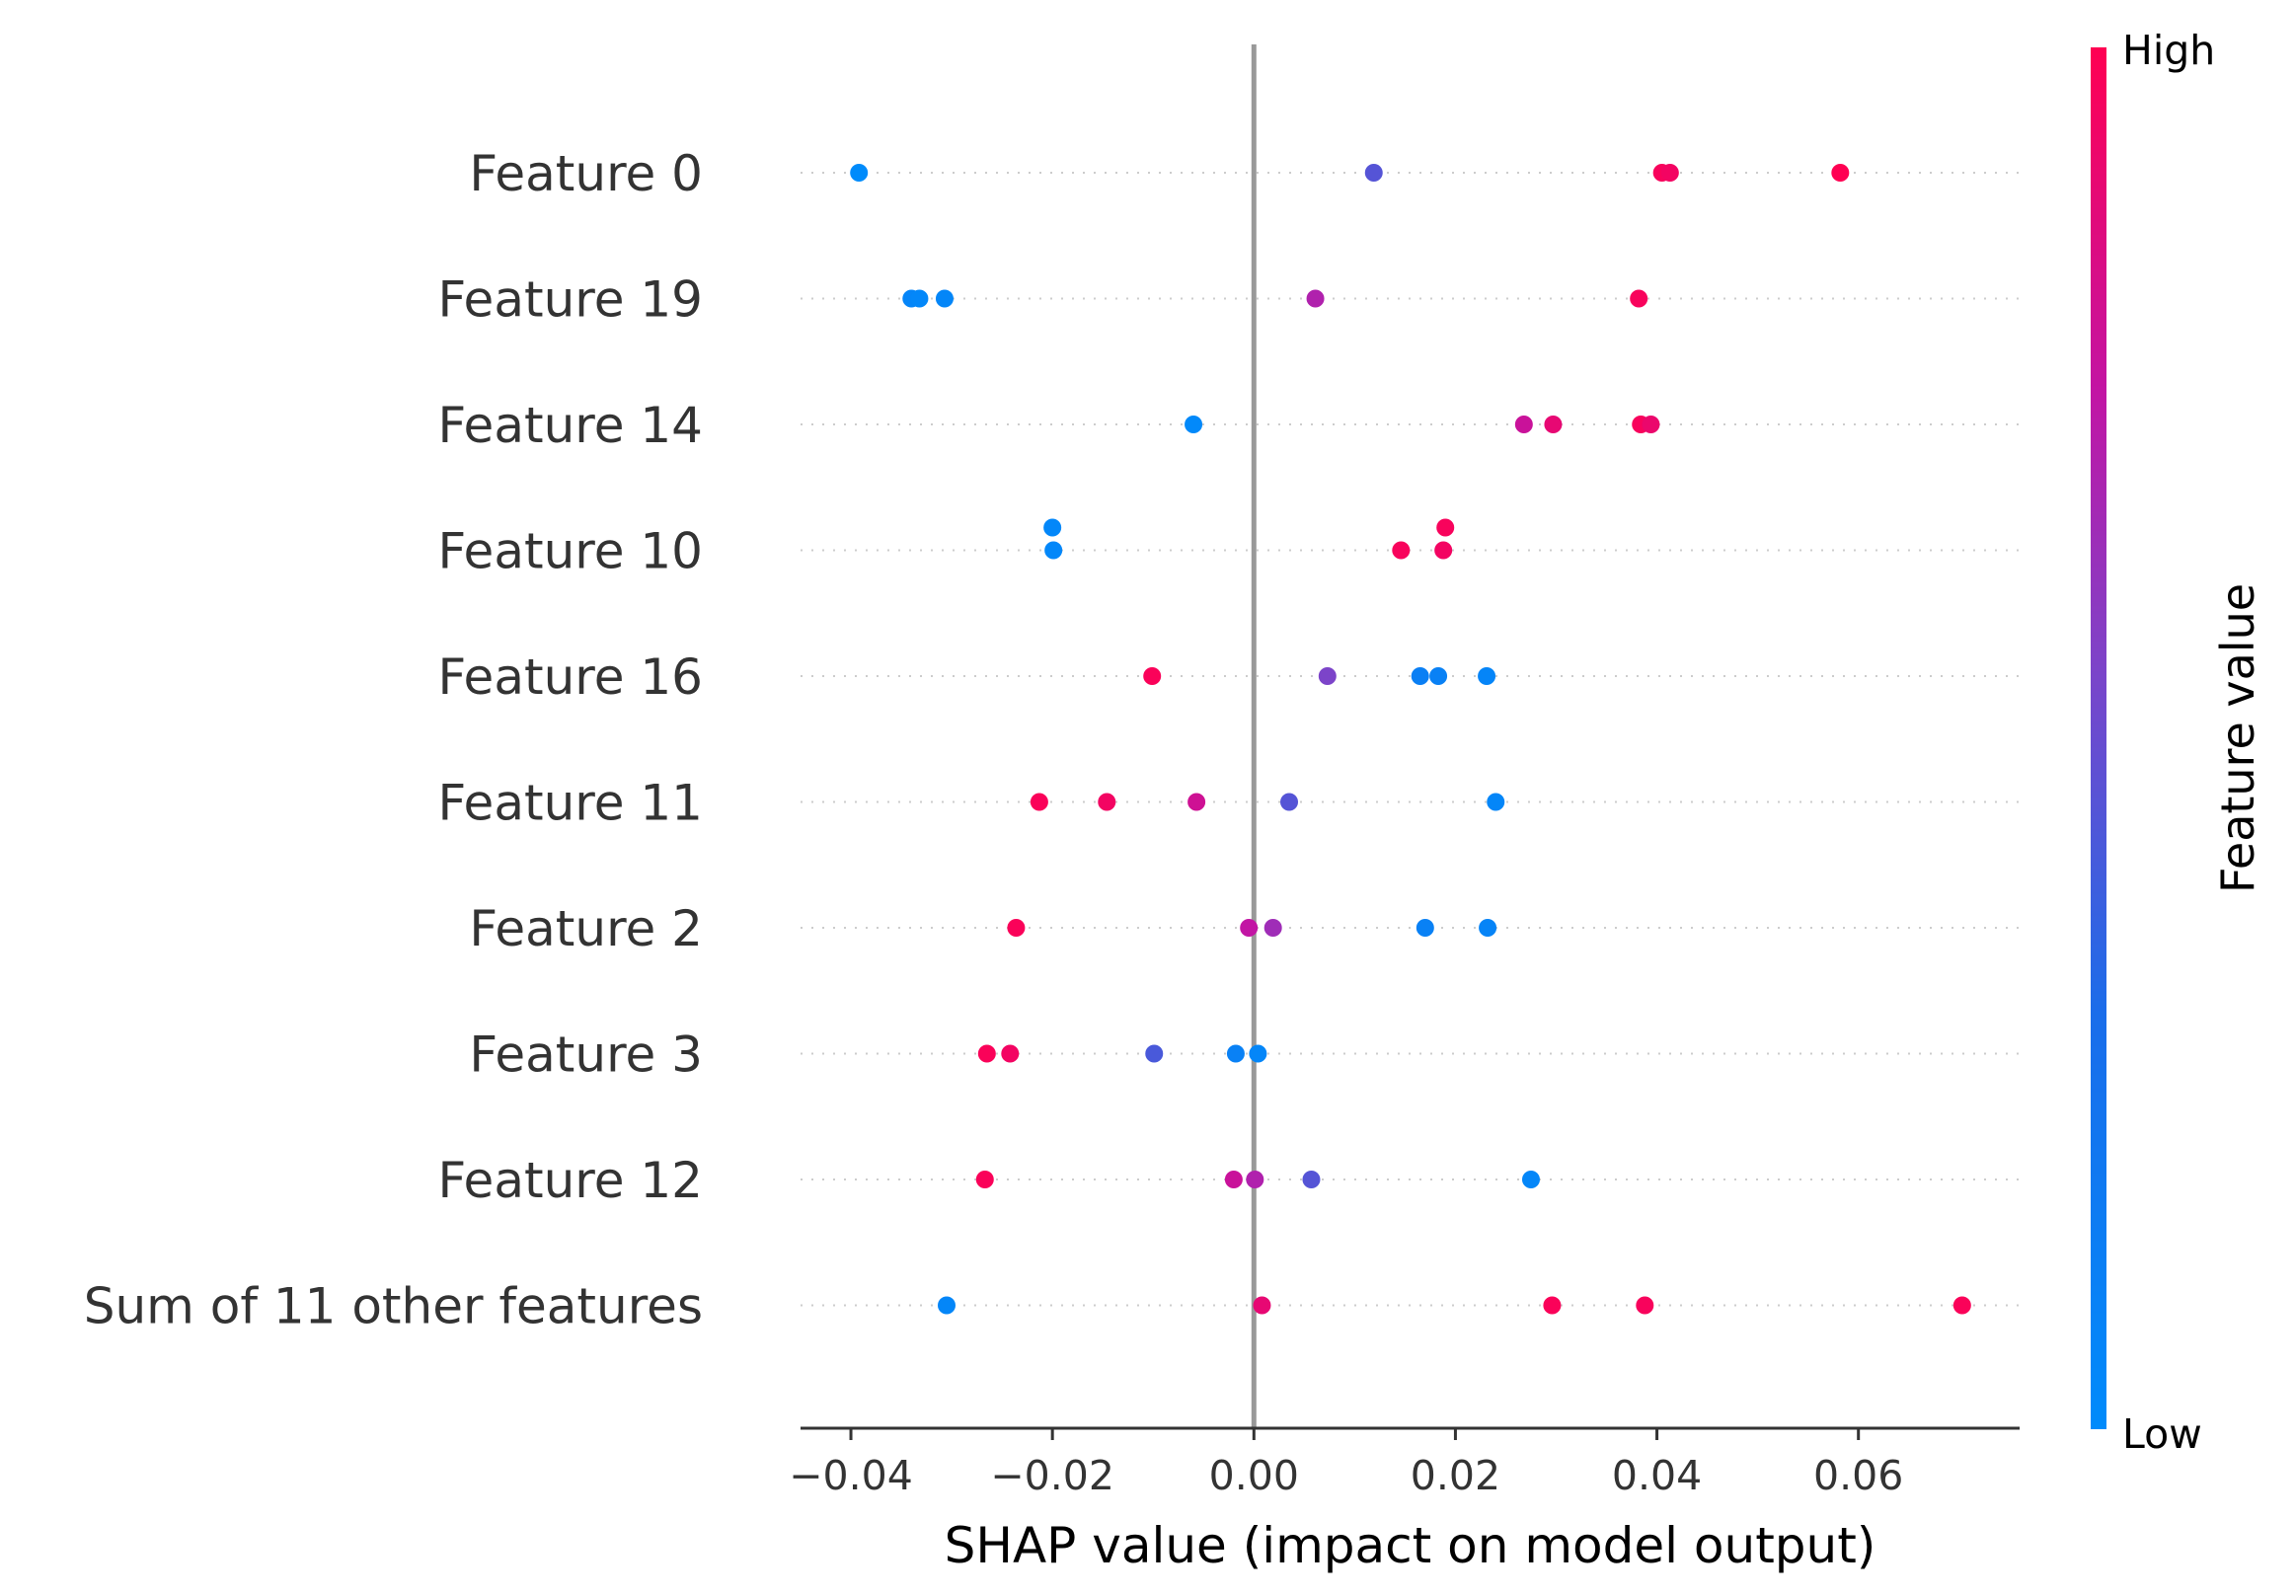  What do you see at coordinates (570, 425) in the screenshot?
I see `feature-label: Feature 14` at bounding box center [570, 425].